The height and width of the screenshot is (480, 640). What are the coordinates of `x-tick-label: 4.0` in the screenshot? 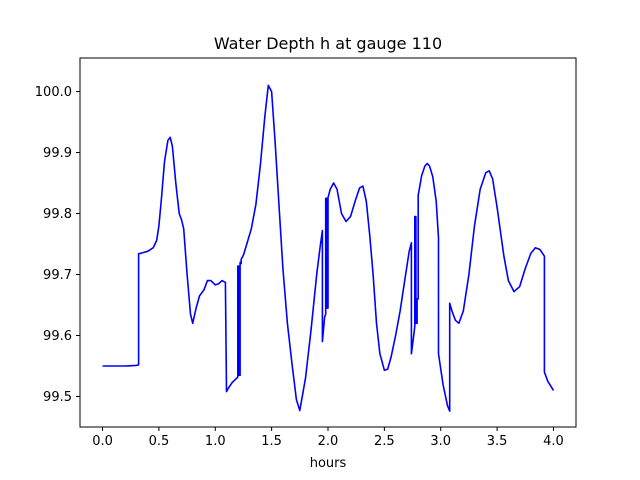 It's located at (553, 441).